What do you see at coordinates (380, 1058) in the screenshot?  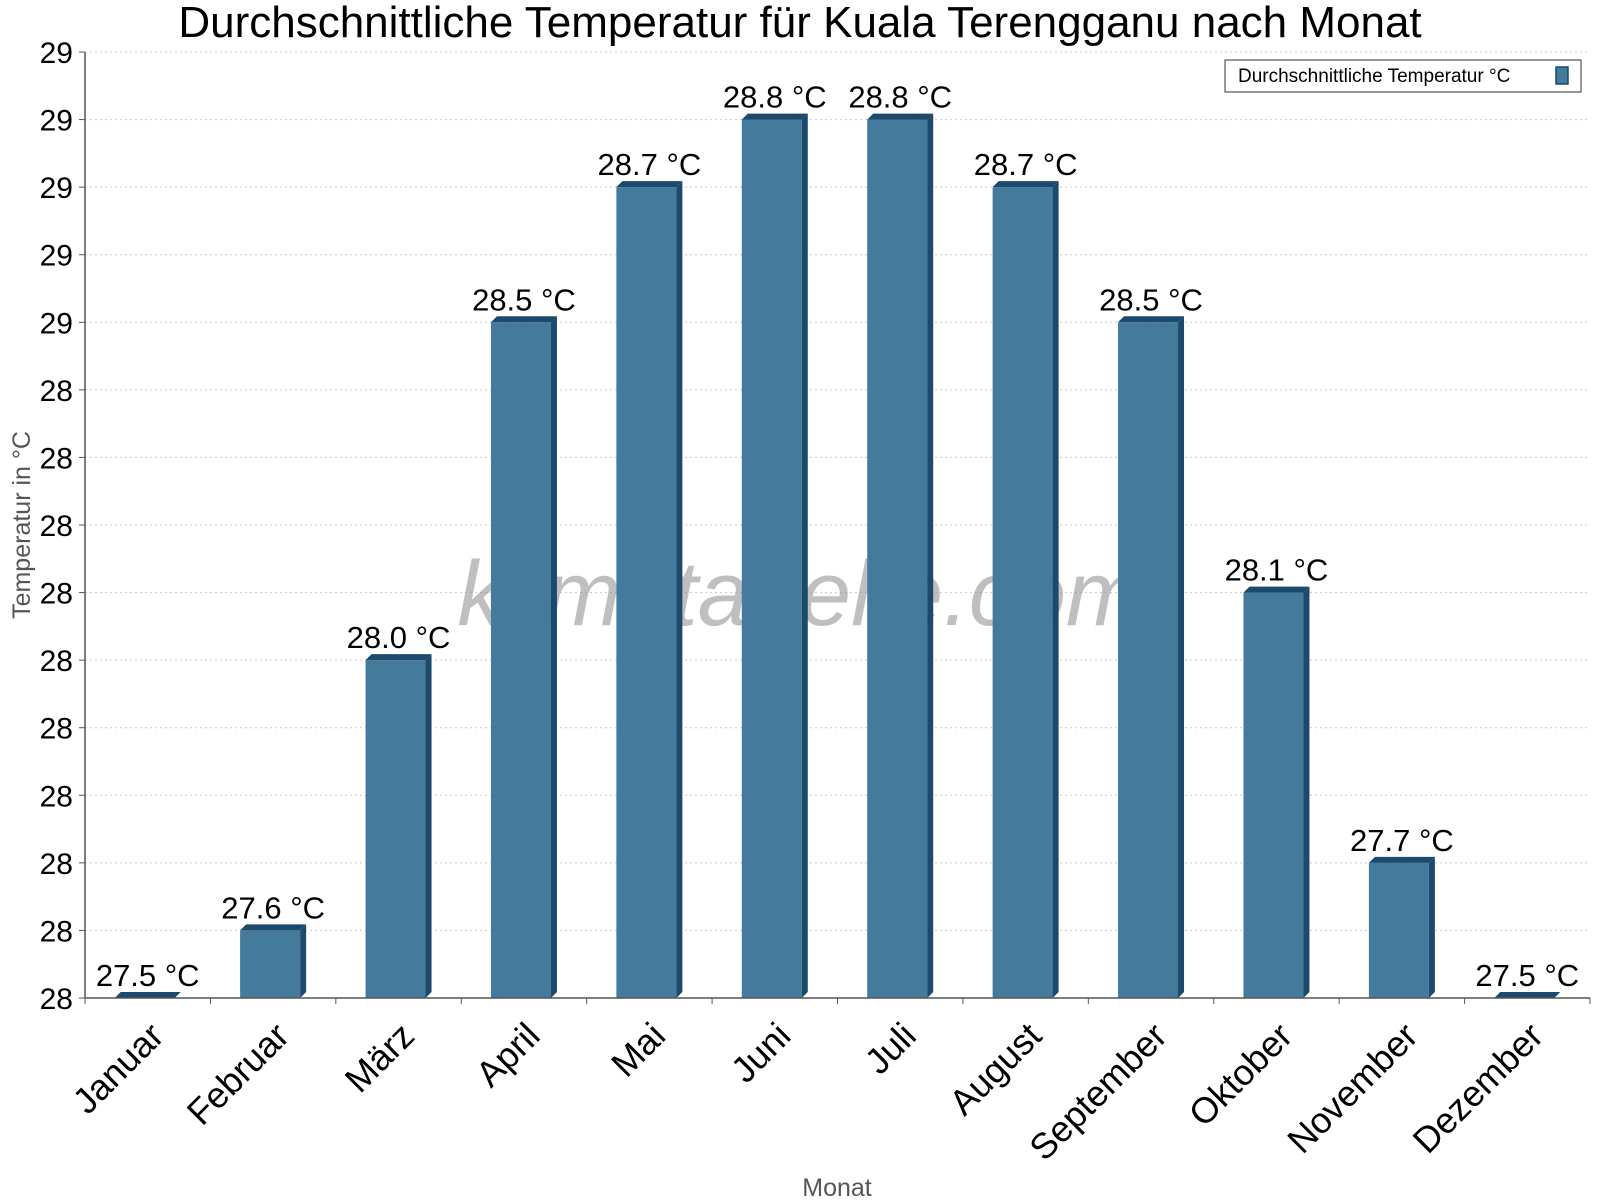 I see `x-tick-label: März` at bounding box center [380, 1058].